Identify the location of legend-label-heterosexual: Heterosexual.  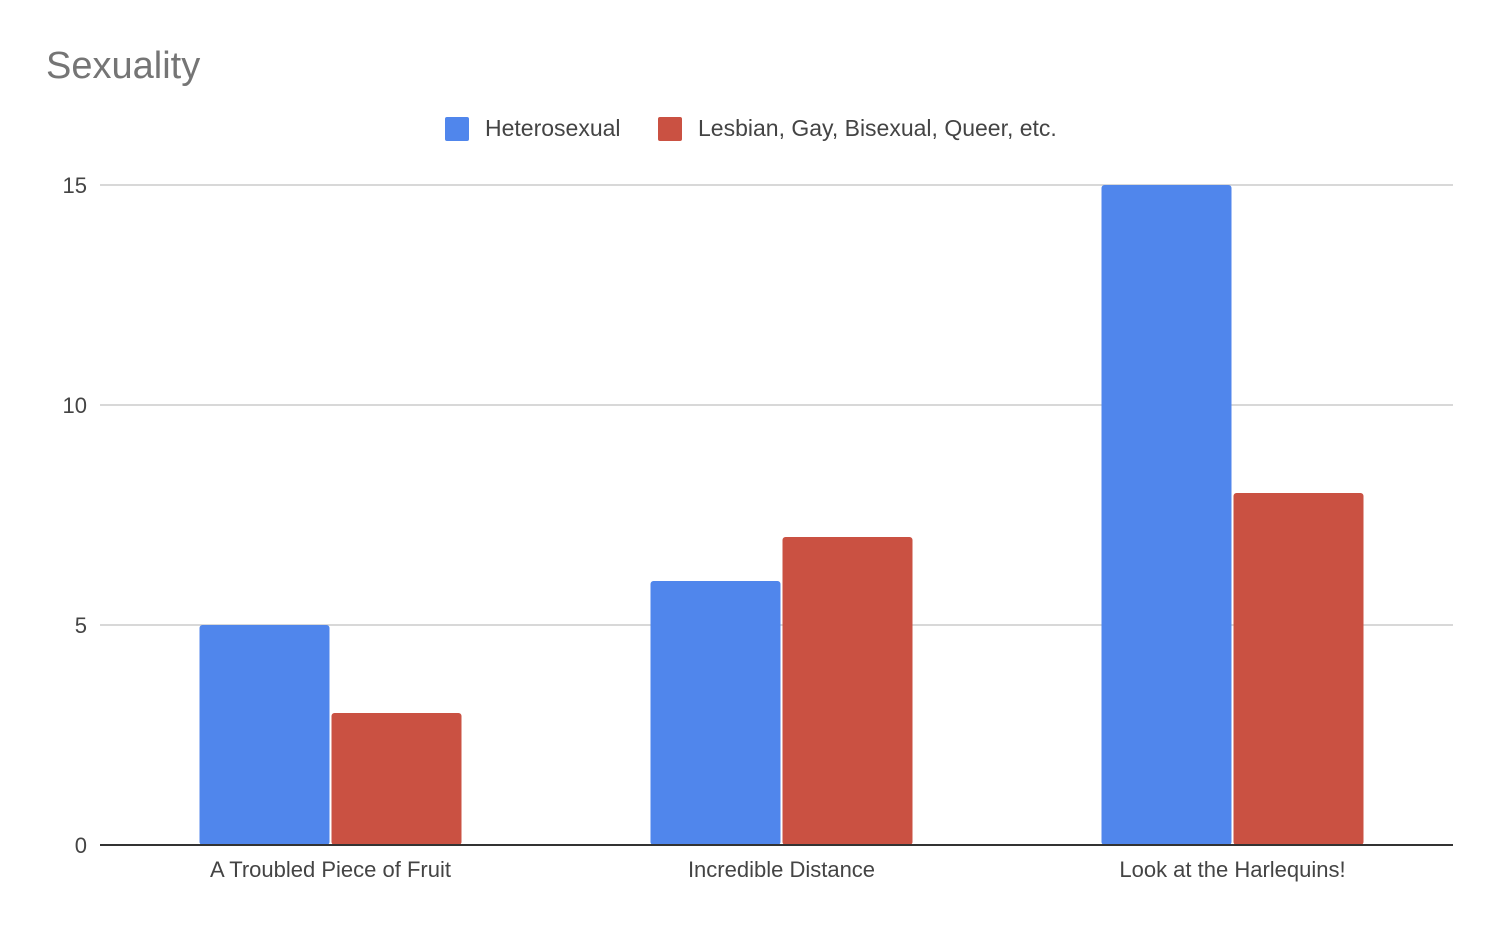
(553, 128).